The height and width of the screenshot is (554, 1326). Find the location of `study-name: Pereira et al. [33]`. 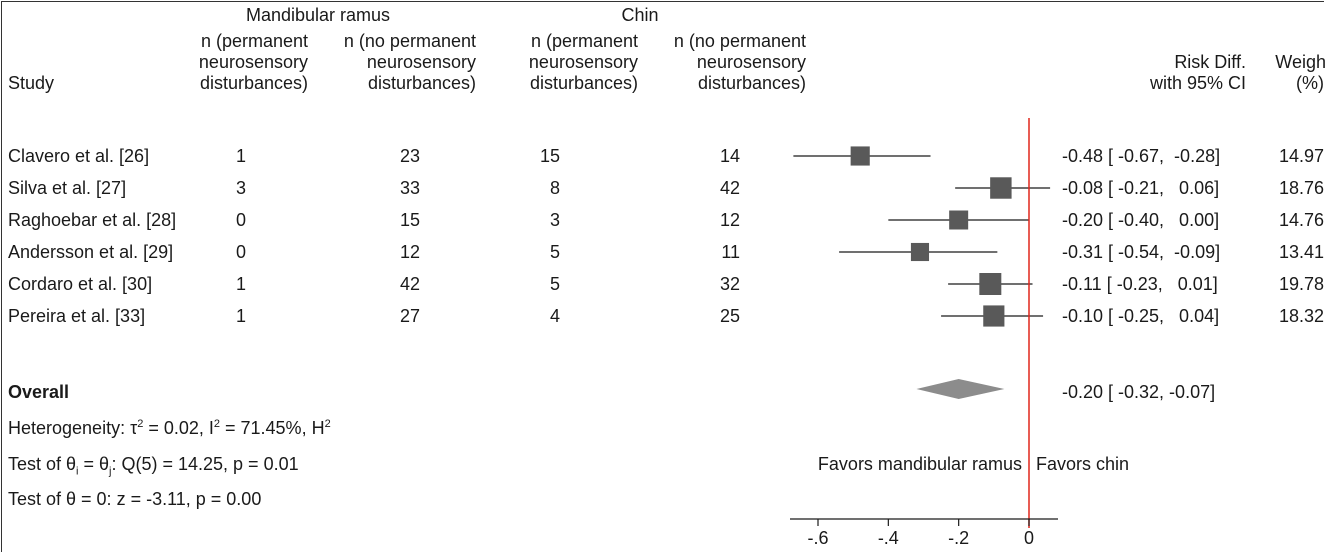

study-name: Pereira et al. [33] is located at coordinates (77, 316).